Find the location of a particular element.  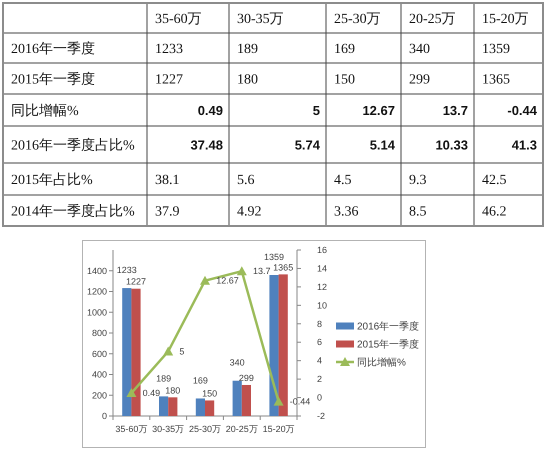

x-tick-label: 20-25万 is located at coordinates (242, 429).